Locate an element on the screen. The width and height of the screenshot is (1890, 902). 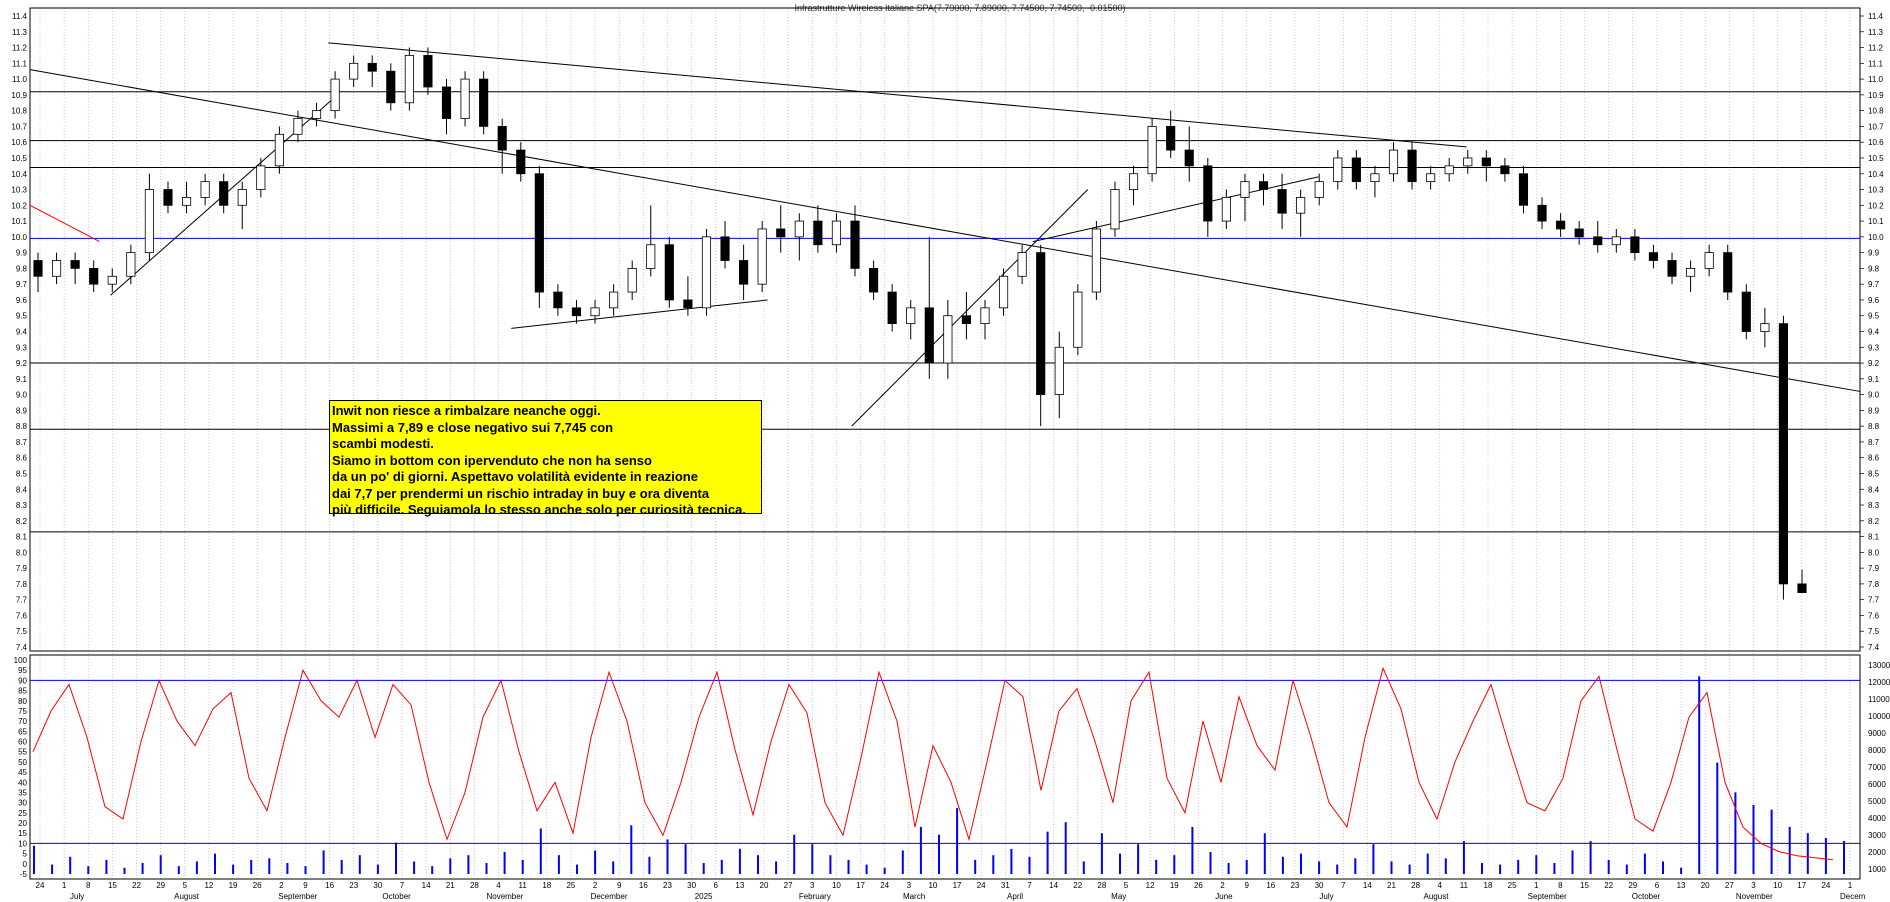
day-tick-label: 21 is located at coordinates (1391, 885).